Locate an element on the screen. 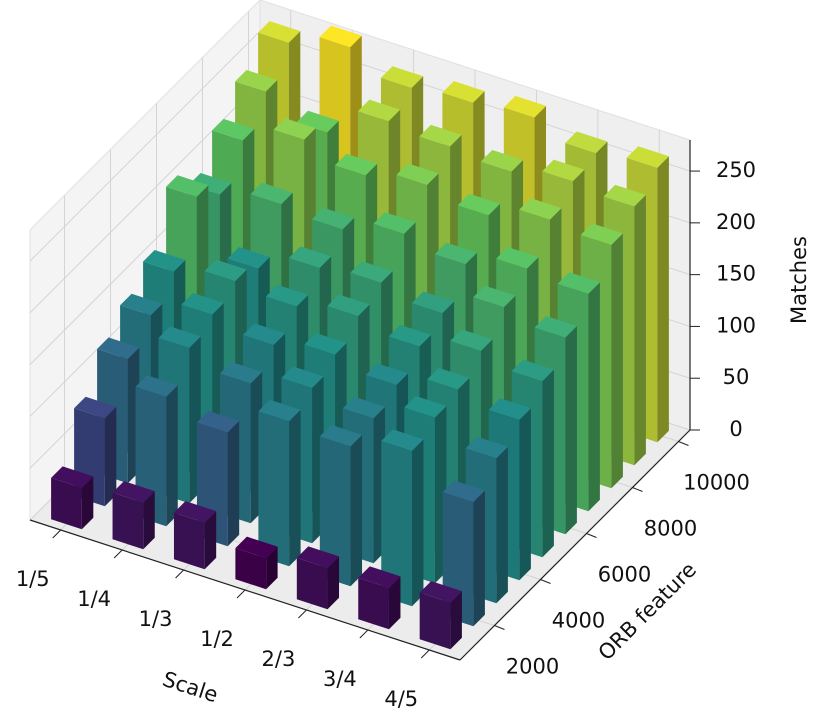 The width and height of the screenshot is (823, 727). x-tick-label: 1/4 is located at coordinates (94, 599).